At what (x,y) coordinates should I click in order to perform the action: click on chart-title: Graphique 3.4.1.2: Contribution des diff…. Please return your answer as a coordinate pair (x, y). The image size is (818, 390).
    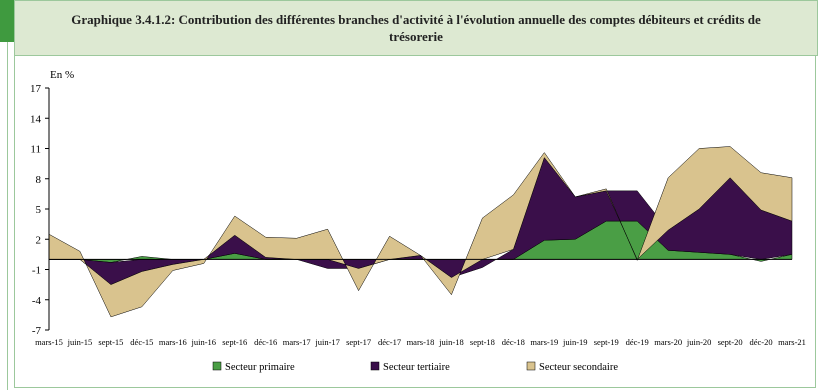
    Looking at the image, I should click on (416, 28).